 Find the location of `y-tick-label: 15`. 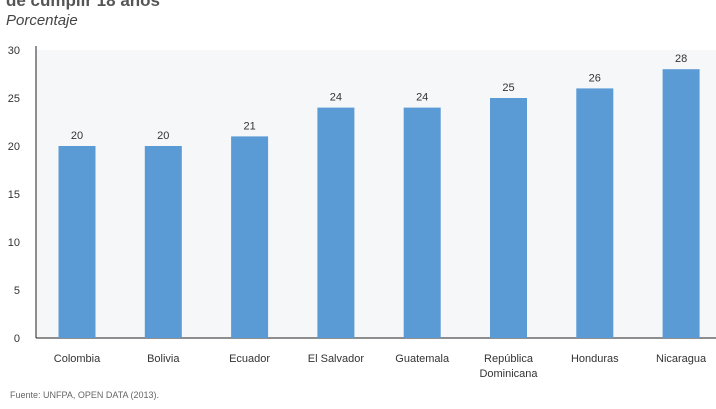

y-tick-label: 15 is located at coordinates (14, 195).